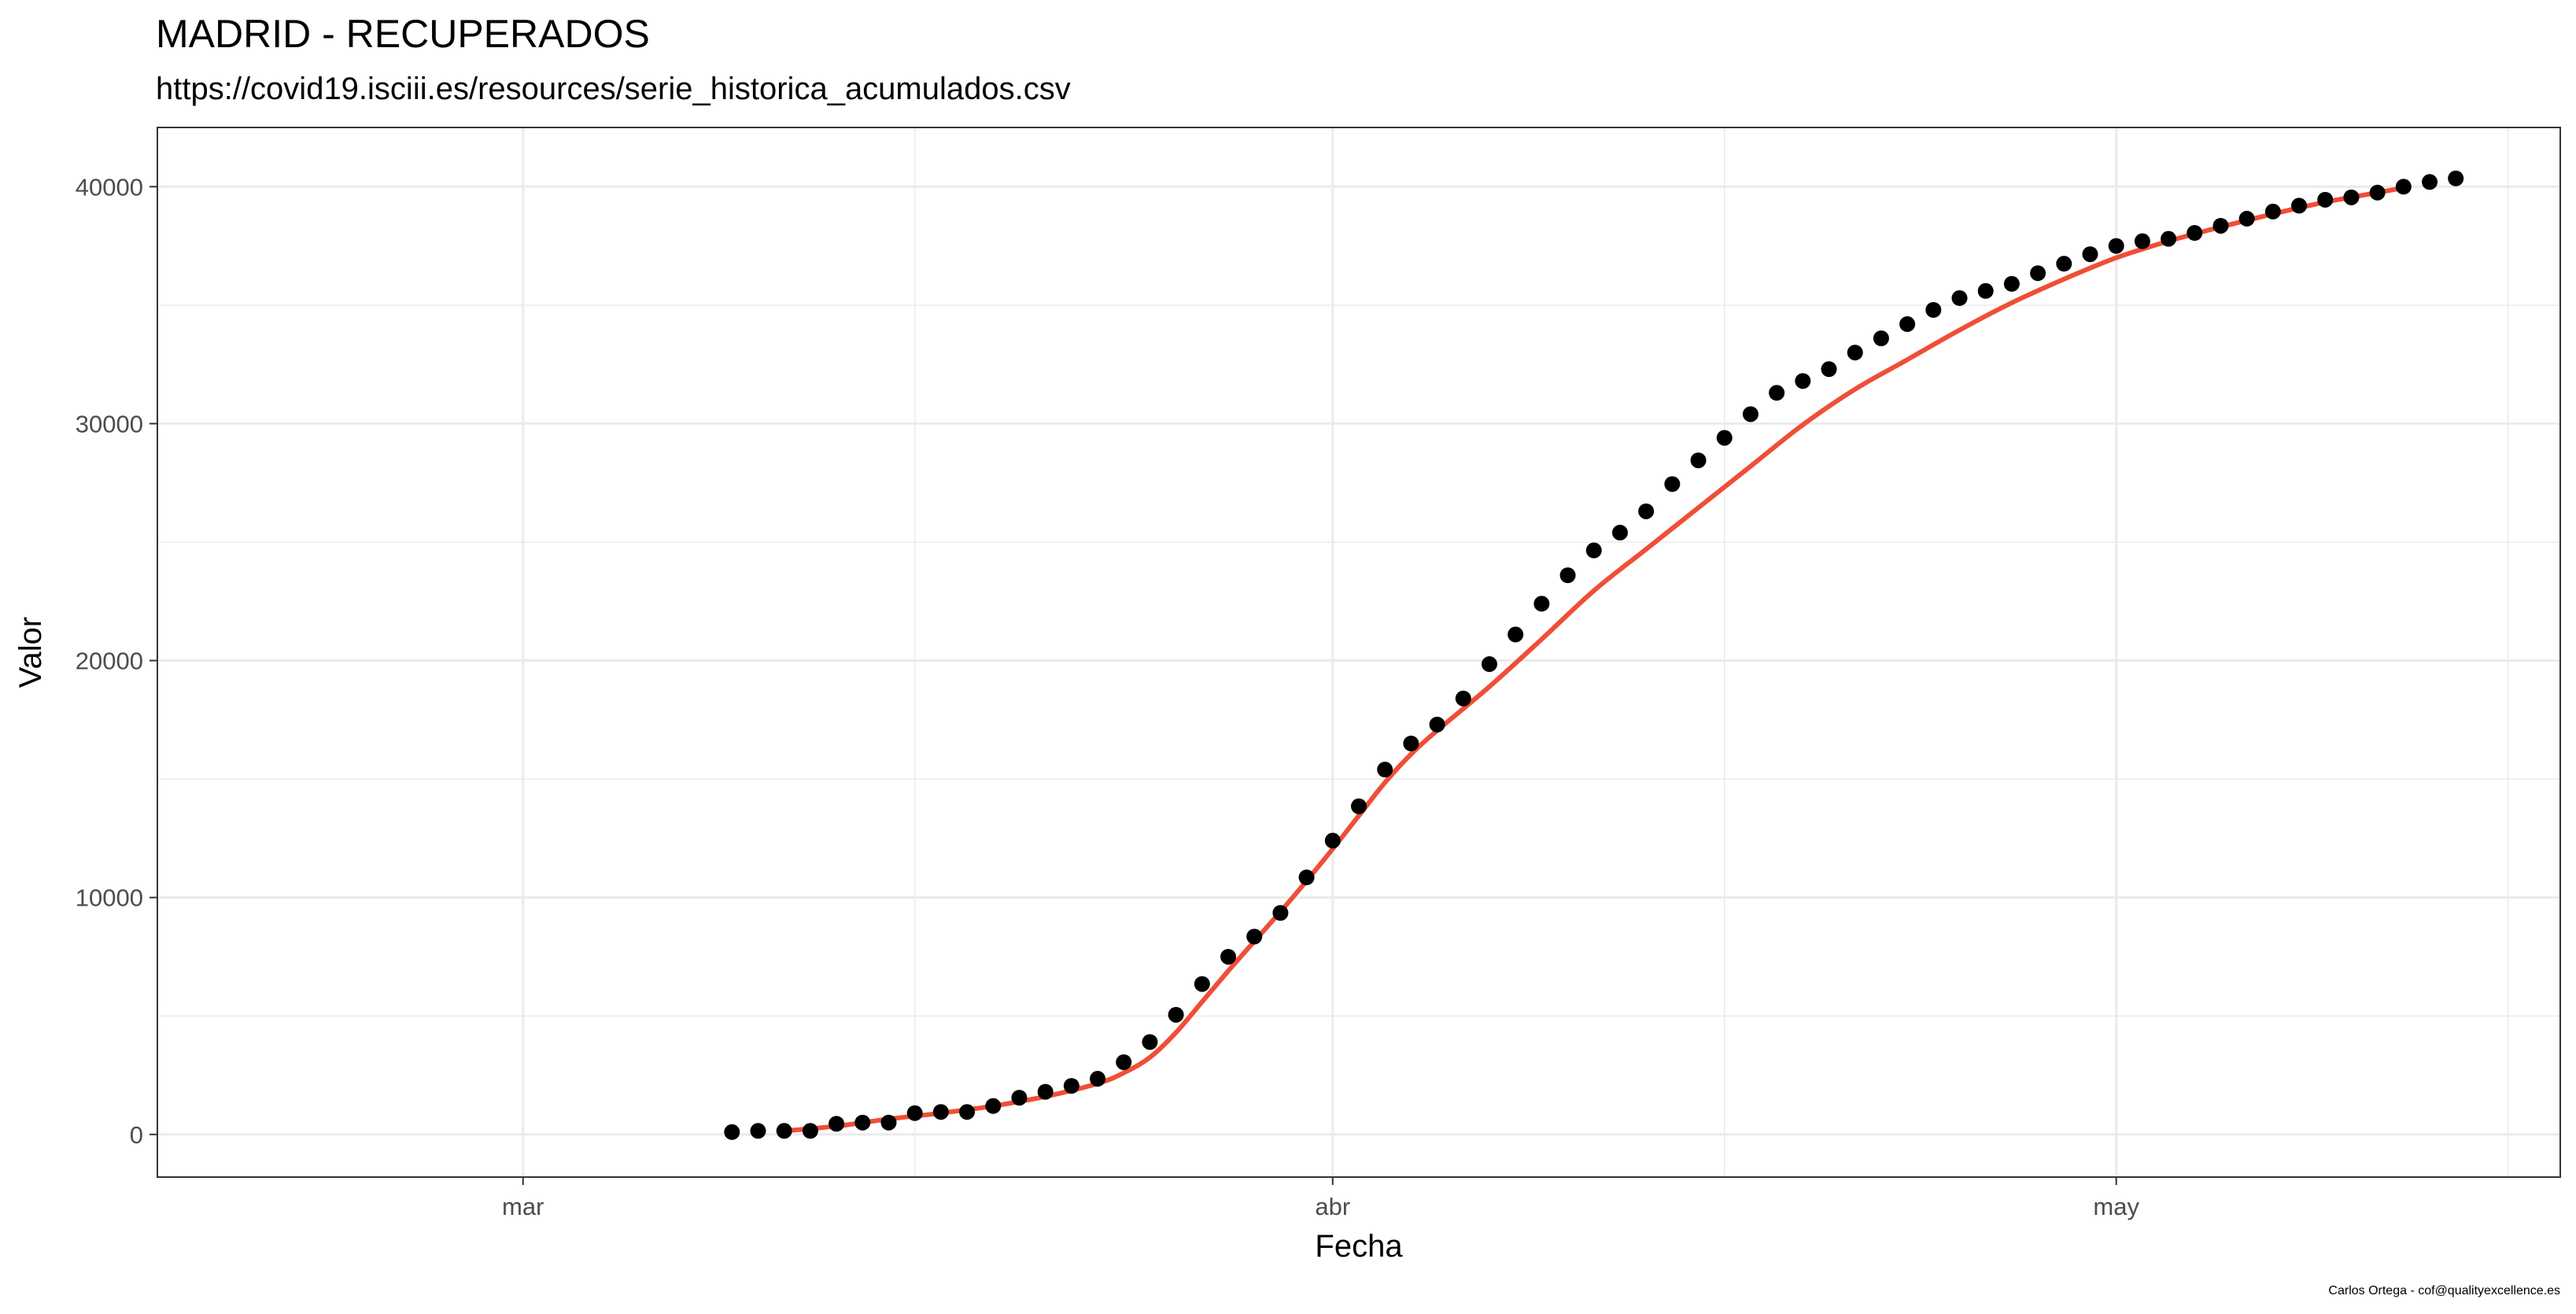 The image size is (2576, 1314). What do you see at coordinates (2444, 1291) in the screenshot?
I see `chart-caption: Carlos Ortega - cof@qualityexcellence.es` at bounding box center [2444, 1291].